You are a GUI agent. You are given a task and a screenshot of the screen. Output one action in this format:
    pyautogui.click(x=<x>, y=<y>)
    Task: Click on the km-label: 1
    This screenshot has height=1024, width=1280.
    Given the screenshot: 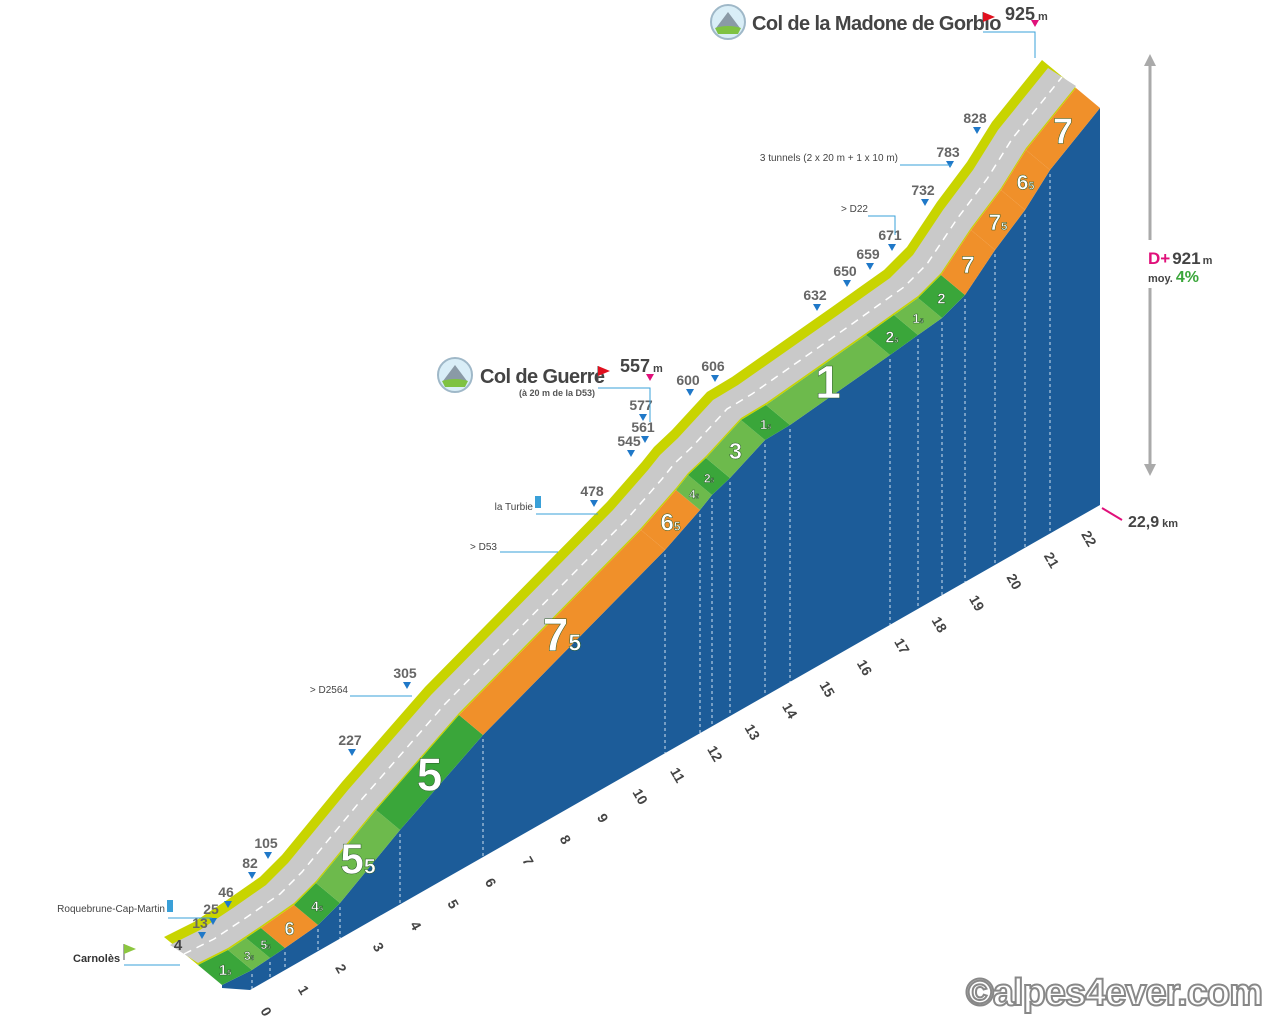 What is the action you would take?
    pyautogui.click(x=304, y=990)
    